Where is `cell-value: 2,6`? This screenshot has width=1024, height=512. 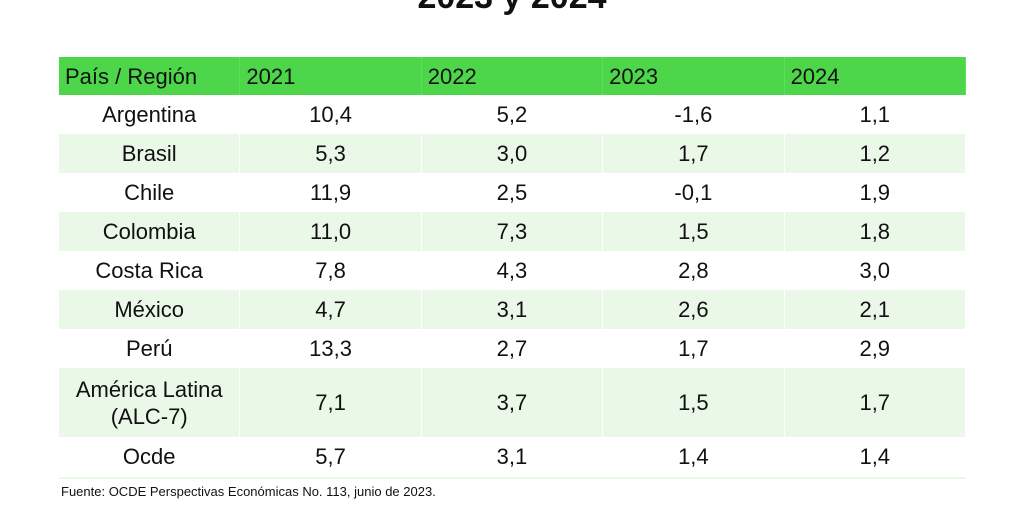
cell-value: 2,6 is located at coordinates (694, 309).